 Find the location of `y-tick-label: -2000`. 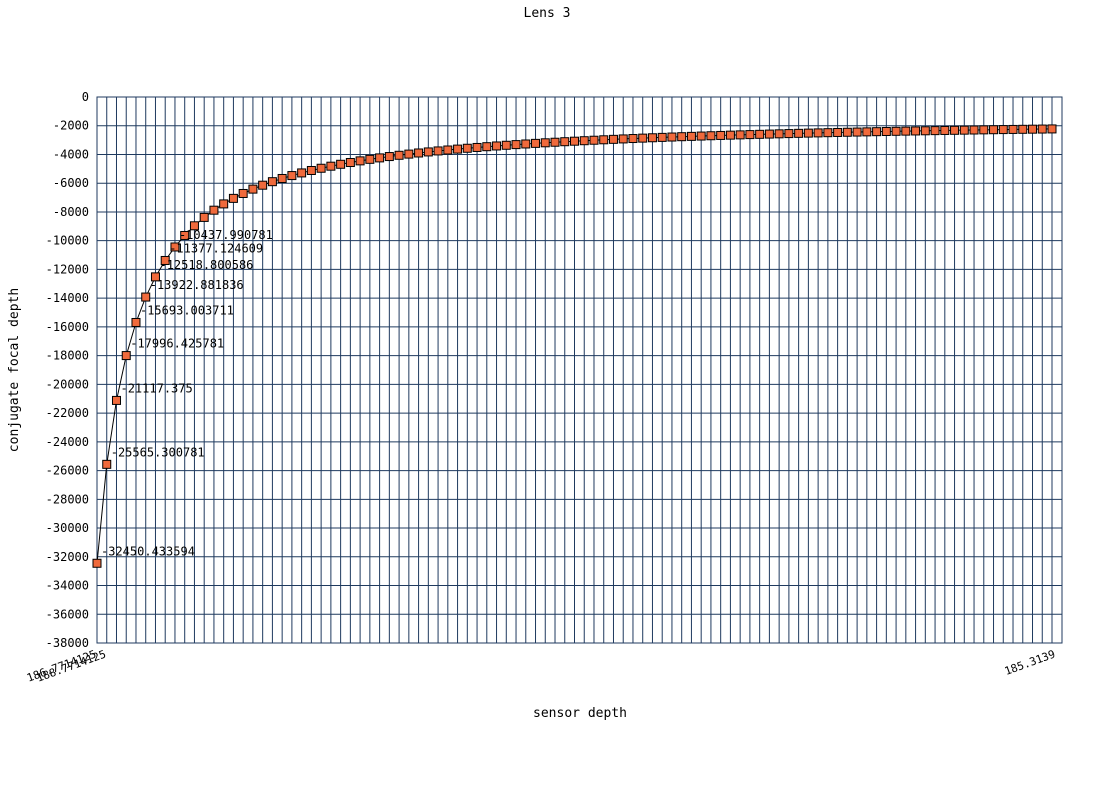

y-tick-label: -2000 is located at coordinates (71, 126).